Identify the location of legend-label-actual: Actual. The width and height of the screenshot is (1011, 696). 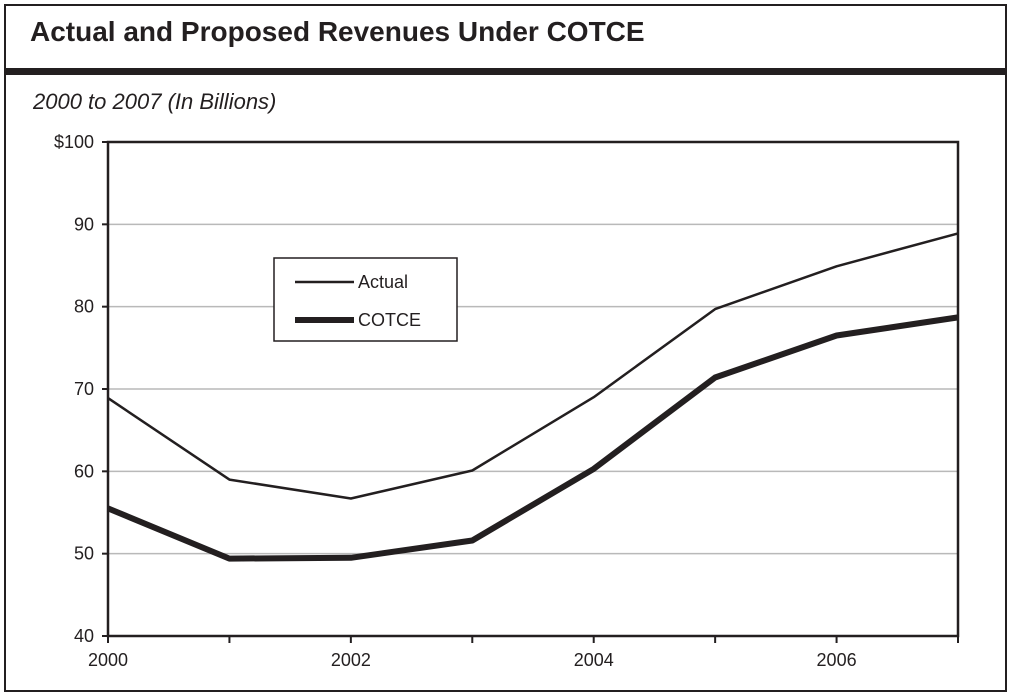
(383, 282).